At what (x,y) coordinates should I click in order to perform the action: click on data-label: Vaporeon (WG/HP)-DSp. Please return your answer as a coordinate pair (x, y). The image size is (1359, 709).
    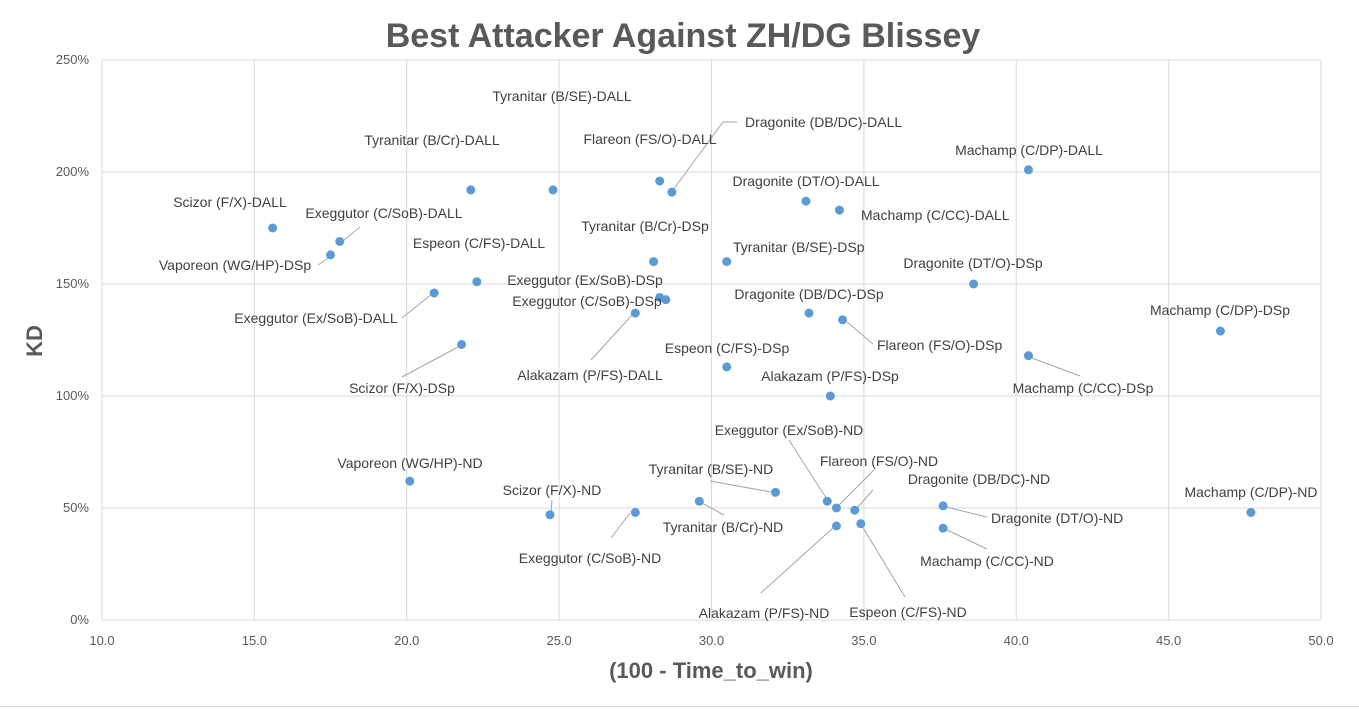
    Looking at the image, I should click on (235, 265).